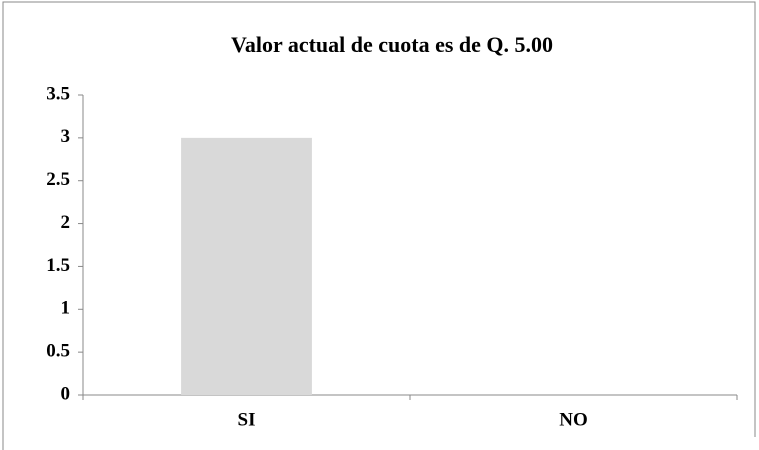 The image size is (759, 450). What do you see at coordinates (246, 266) in the screenshot?
I see `bar` at bounding box center [246, 266].